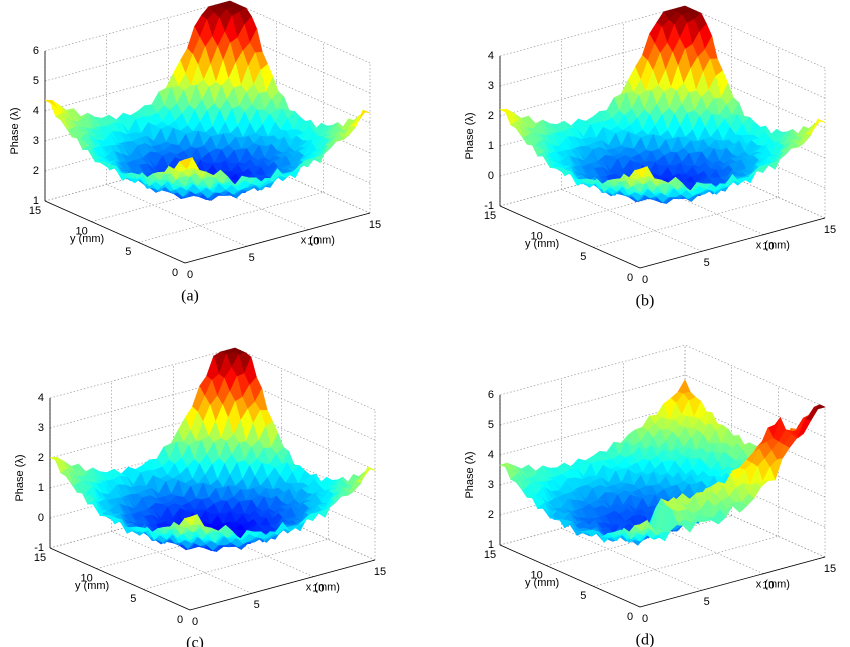  What do you see at coordinates (39, 548) in the screenshot?
I see `z-tick-label: -1` at bounding box center [39, 548].